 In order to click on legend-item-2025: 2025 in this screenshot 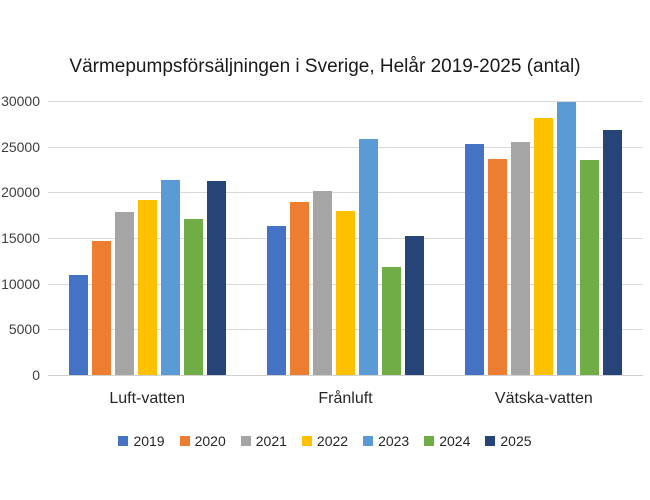, I will do `click(508, 441)`.